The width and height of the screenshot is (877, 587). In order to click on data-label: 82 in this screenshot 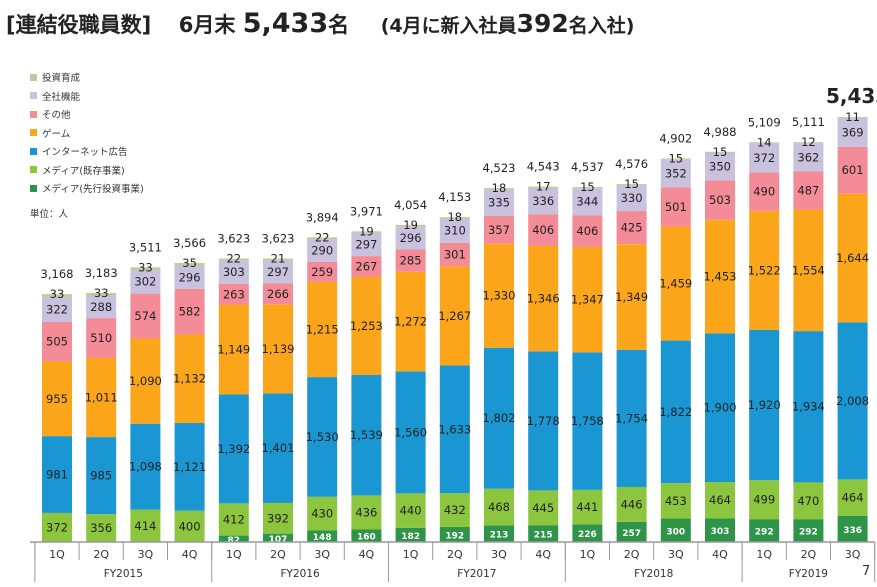, I will do `click(234, 541)`.